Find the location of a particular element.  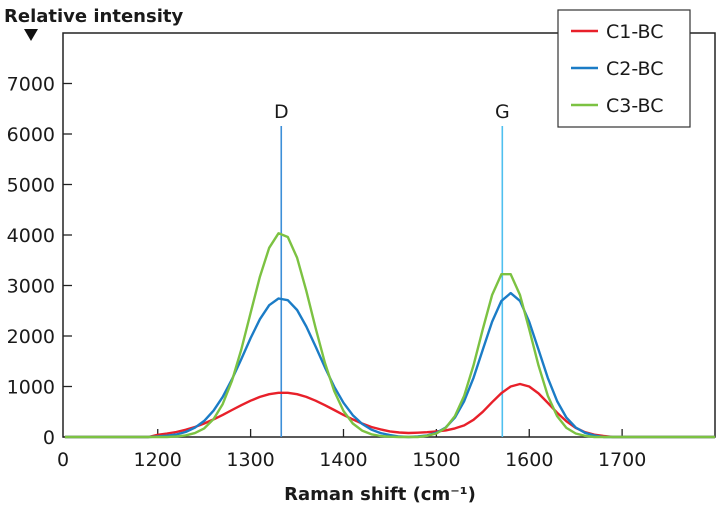

legend: C1-BC C2-BC C3-BC is located at coordinates (624, 68).